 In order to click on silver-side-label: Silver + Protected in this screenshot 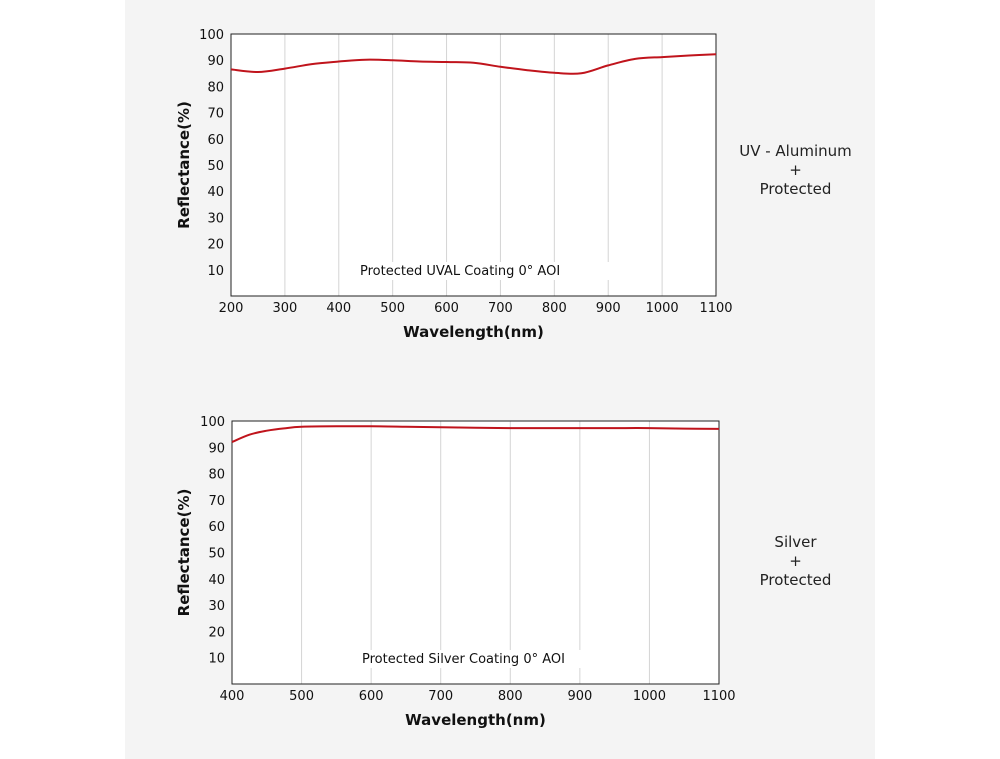, I will do `click(795, 561)`.